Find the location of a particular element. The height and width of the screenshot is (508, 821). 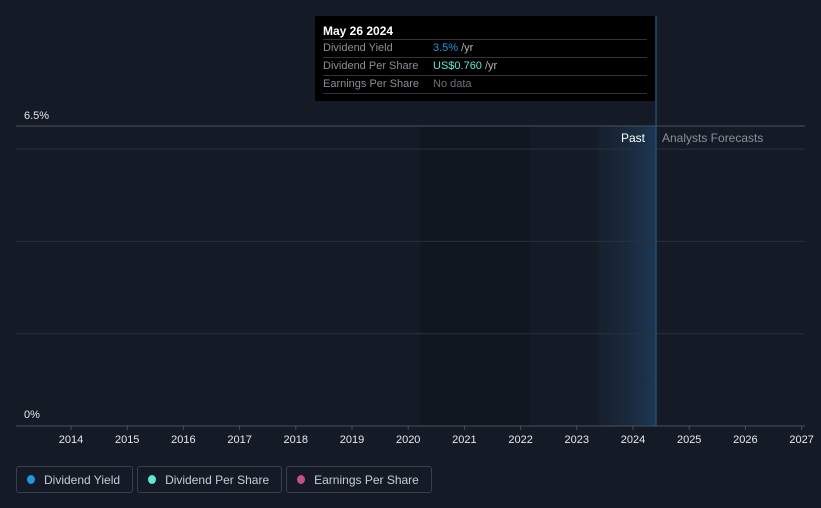

tooltip-value: 3.5% is located at coordinates (446, 48).